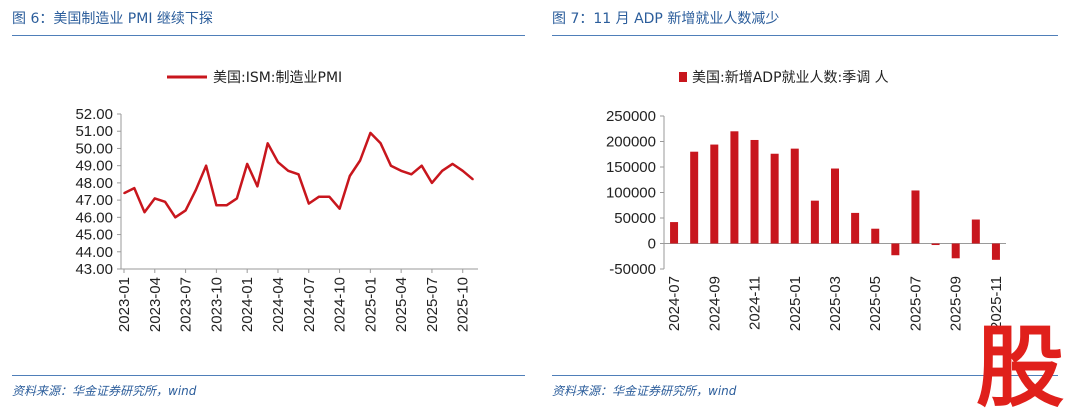 Image resolution: width=1080 pixels, height=413 pixels. I want to click on right-panel-source: 资料来源：华金证券研究所，wind, so click(644, 391).